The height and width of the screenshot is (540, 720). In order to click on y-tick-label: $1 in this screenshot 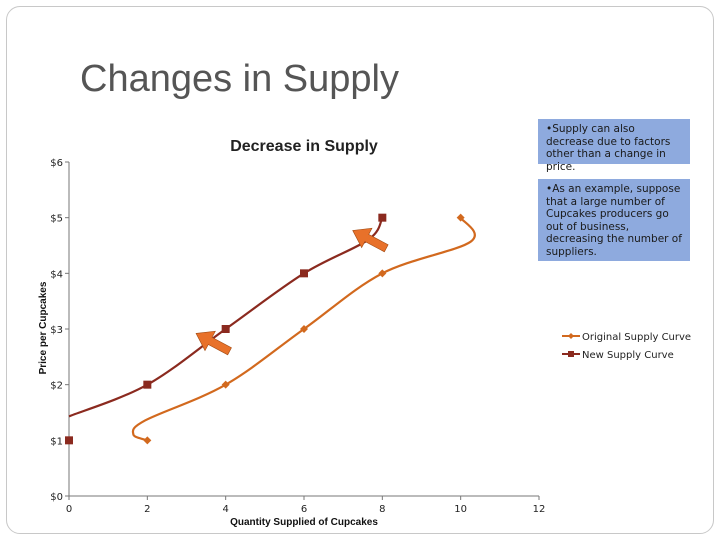, I will do `click(56, 441)`.